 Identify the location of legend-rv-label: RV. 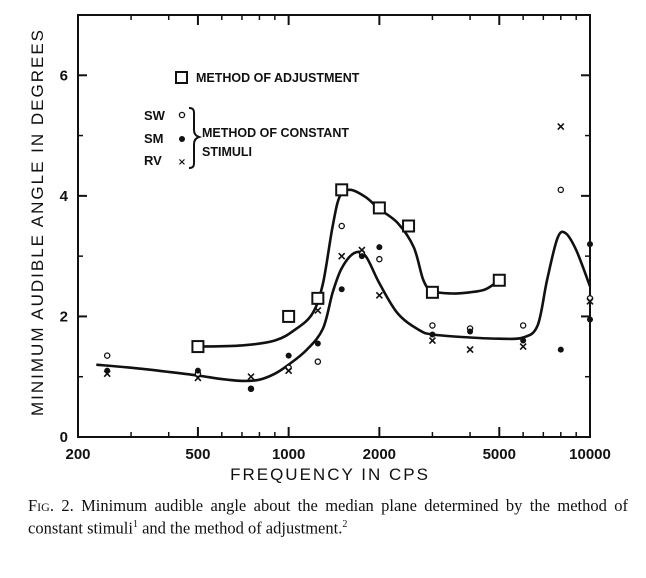
(153, 160).